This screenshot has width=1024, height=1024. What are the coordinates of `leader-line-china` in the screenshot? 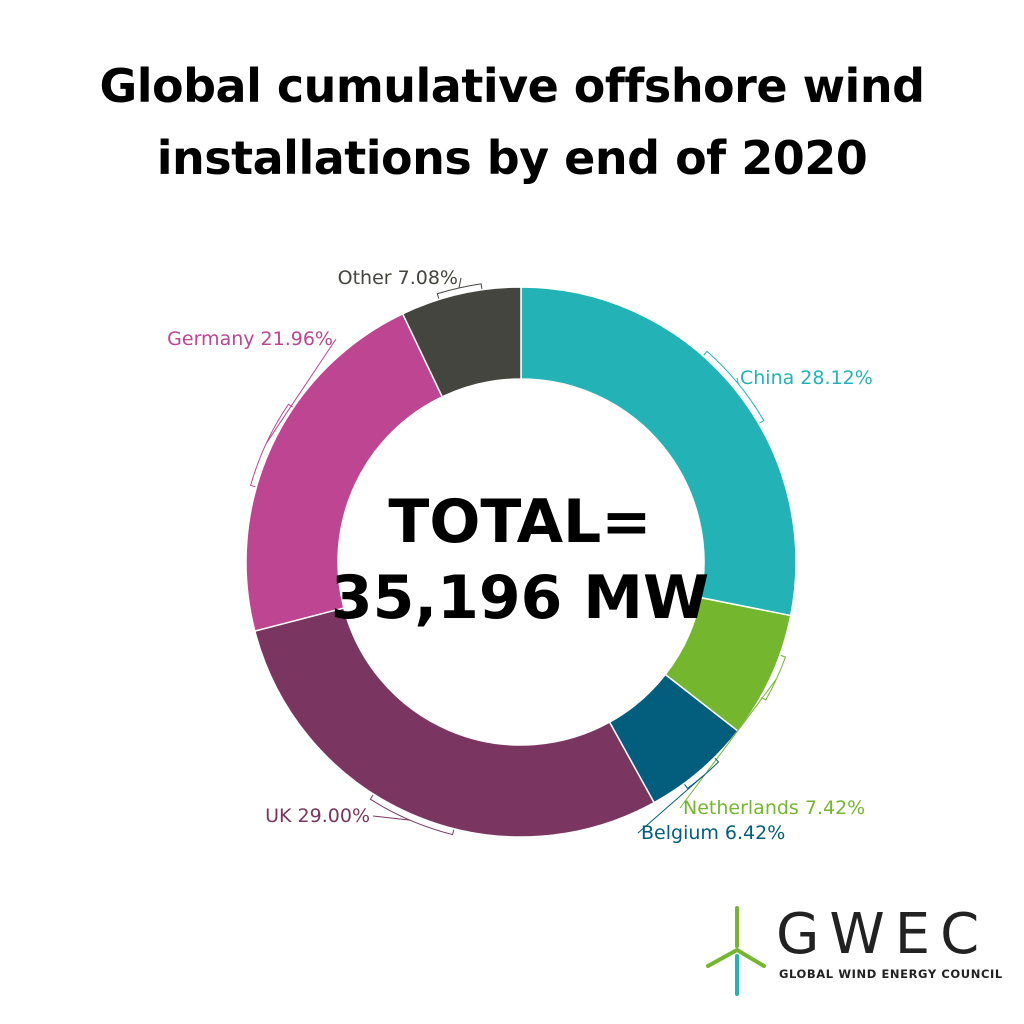 It's located at (737, 380).